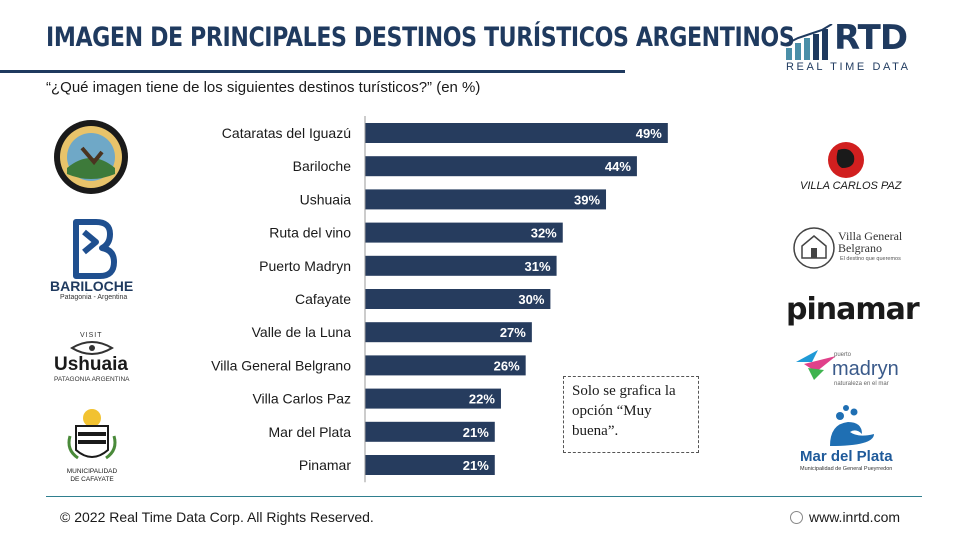 The width and height of the screenshot is (960, 540). What do you see at coordinates (618, 166) in the screenshot?
I see `value-label: 44%` at bounding box center [618, 166].